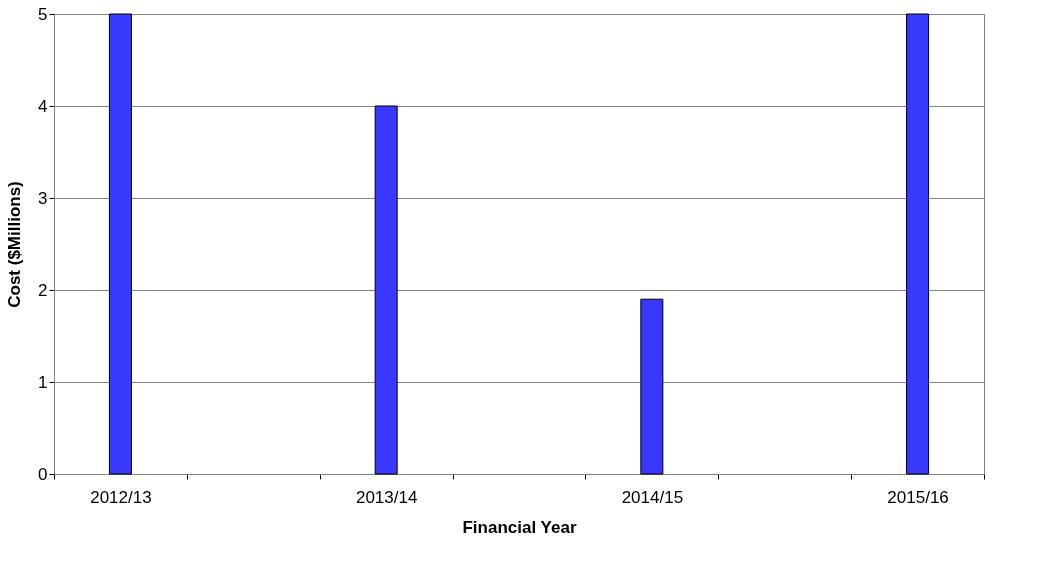 The image size is (1049, 573). What do you see at coordinates (43, 106) in the screenshot?
I see `y-tick-label: 4` at bounding box center [43, 106].